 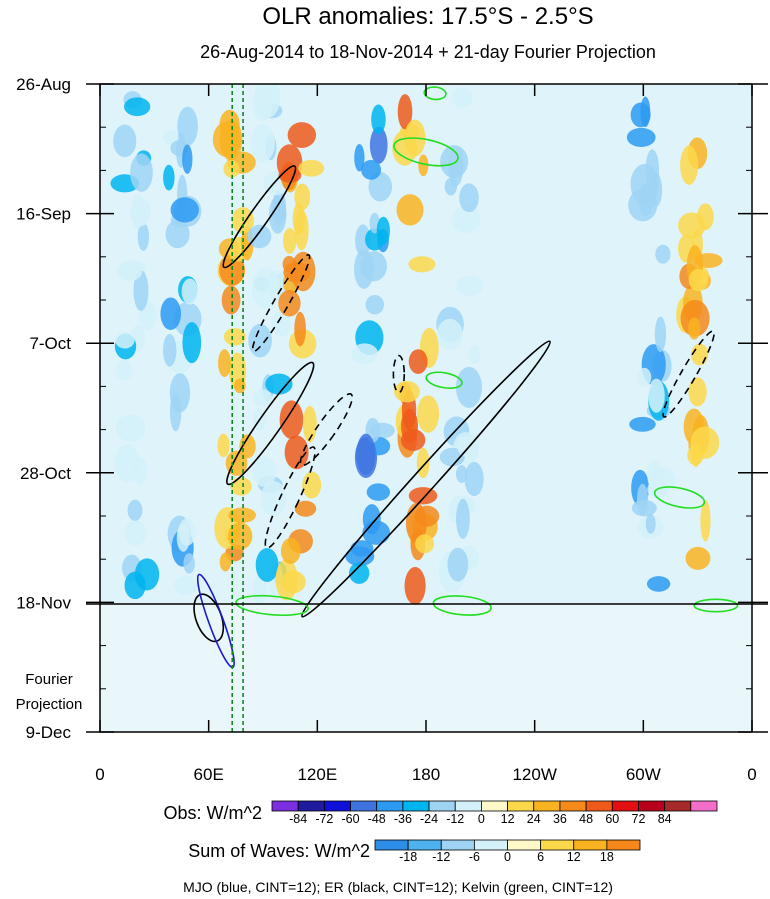 I want to click on waves-colorbar-tick-label: 18, so click(x=607, y=857).